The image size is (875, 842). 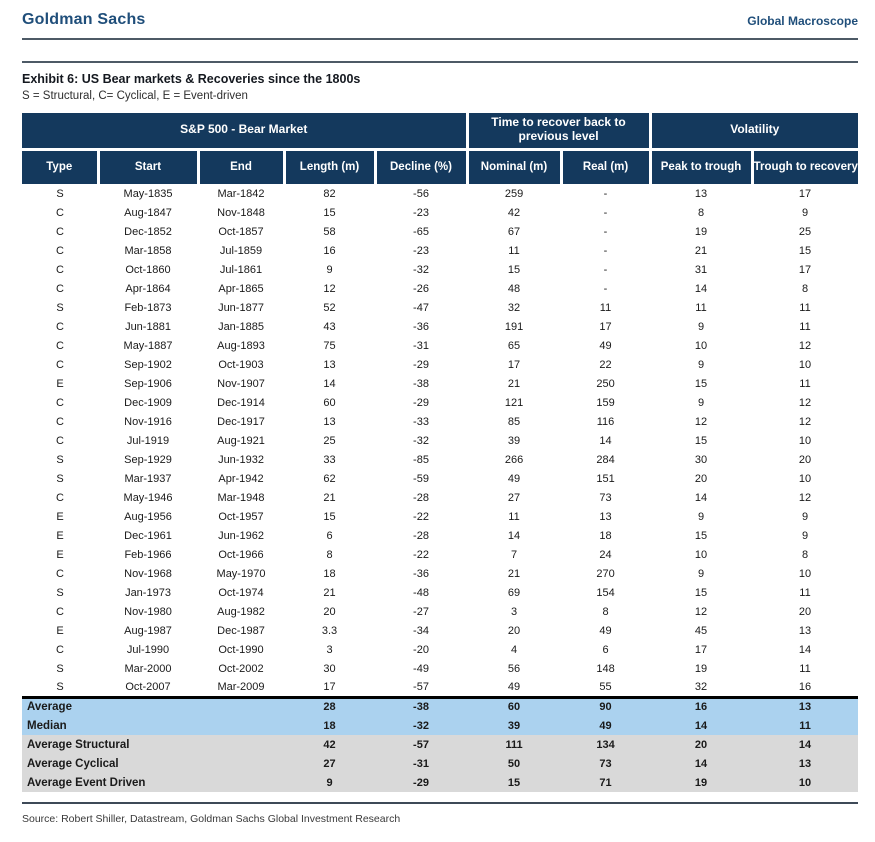 I want to click on table-cell: 32, so click(x=701, y=686).